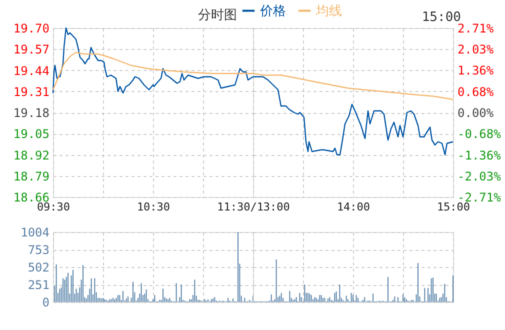 The width and height of the screenshot is (505, 330). I want to click on x-tick-label: 11:30/13:00, so click(253, 207).